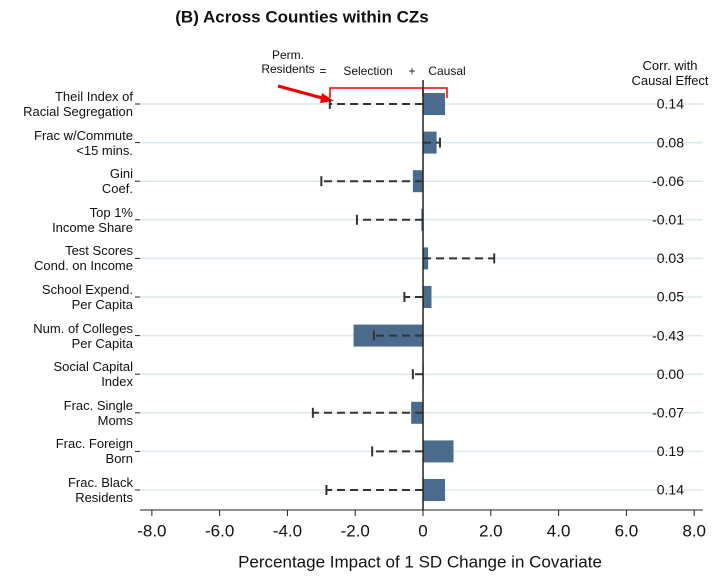 The width and height of the screenshot is (728, 576). I want to click on legend-entry: Causal, so click(446, 71).